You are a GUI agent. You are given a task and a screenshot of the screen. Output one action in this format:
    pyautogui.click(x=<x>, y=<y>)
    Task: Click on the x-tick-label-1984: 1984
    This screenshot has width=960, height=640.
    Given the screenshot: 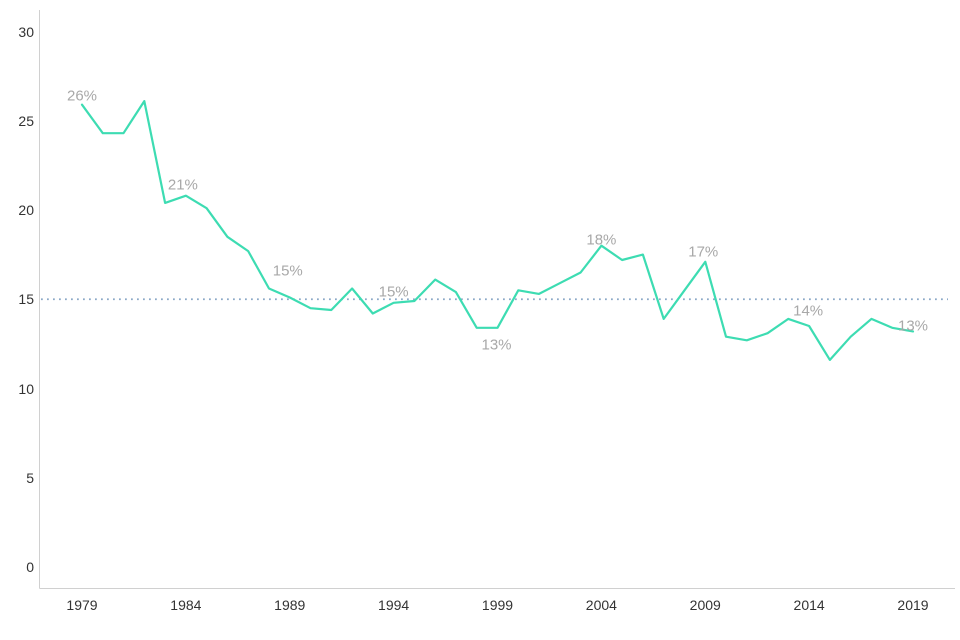 What is the action you would take?
    pyautogui.click(x=186, y=605)
    